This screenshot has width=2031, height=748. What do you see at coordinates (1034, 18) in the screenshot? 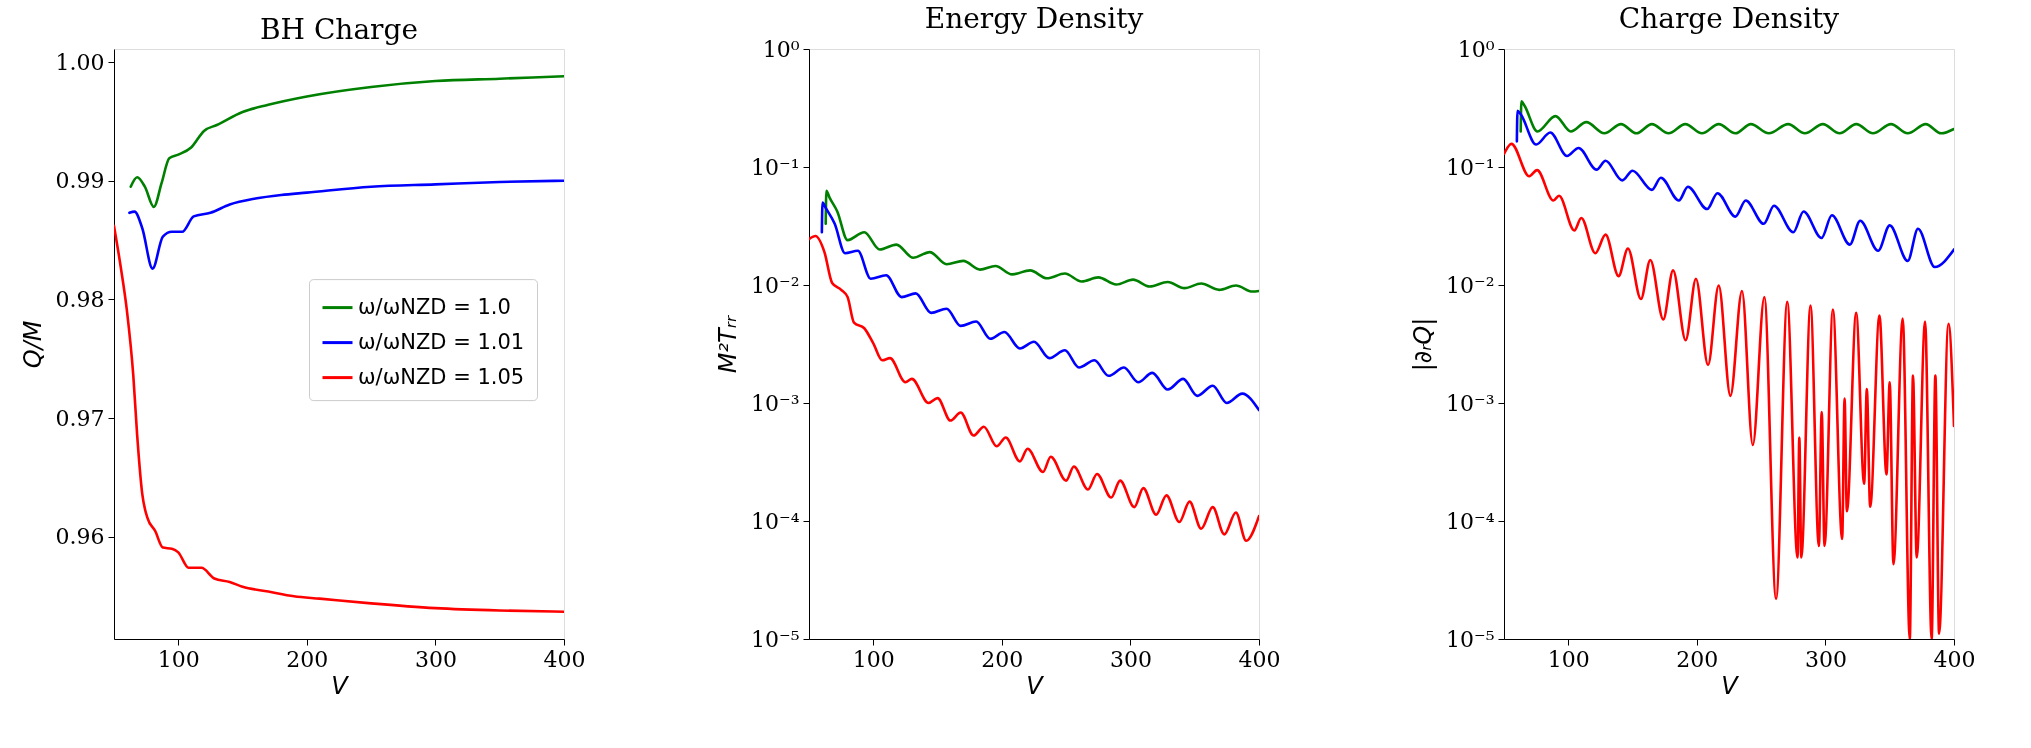
I see `chart-title: Energy Density` at bounding box center [1034, 18].